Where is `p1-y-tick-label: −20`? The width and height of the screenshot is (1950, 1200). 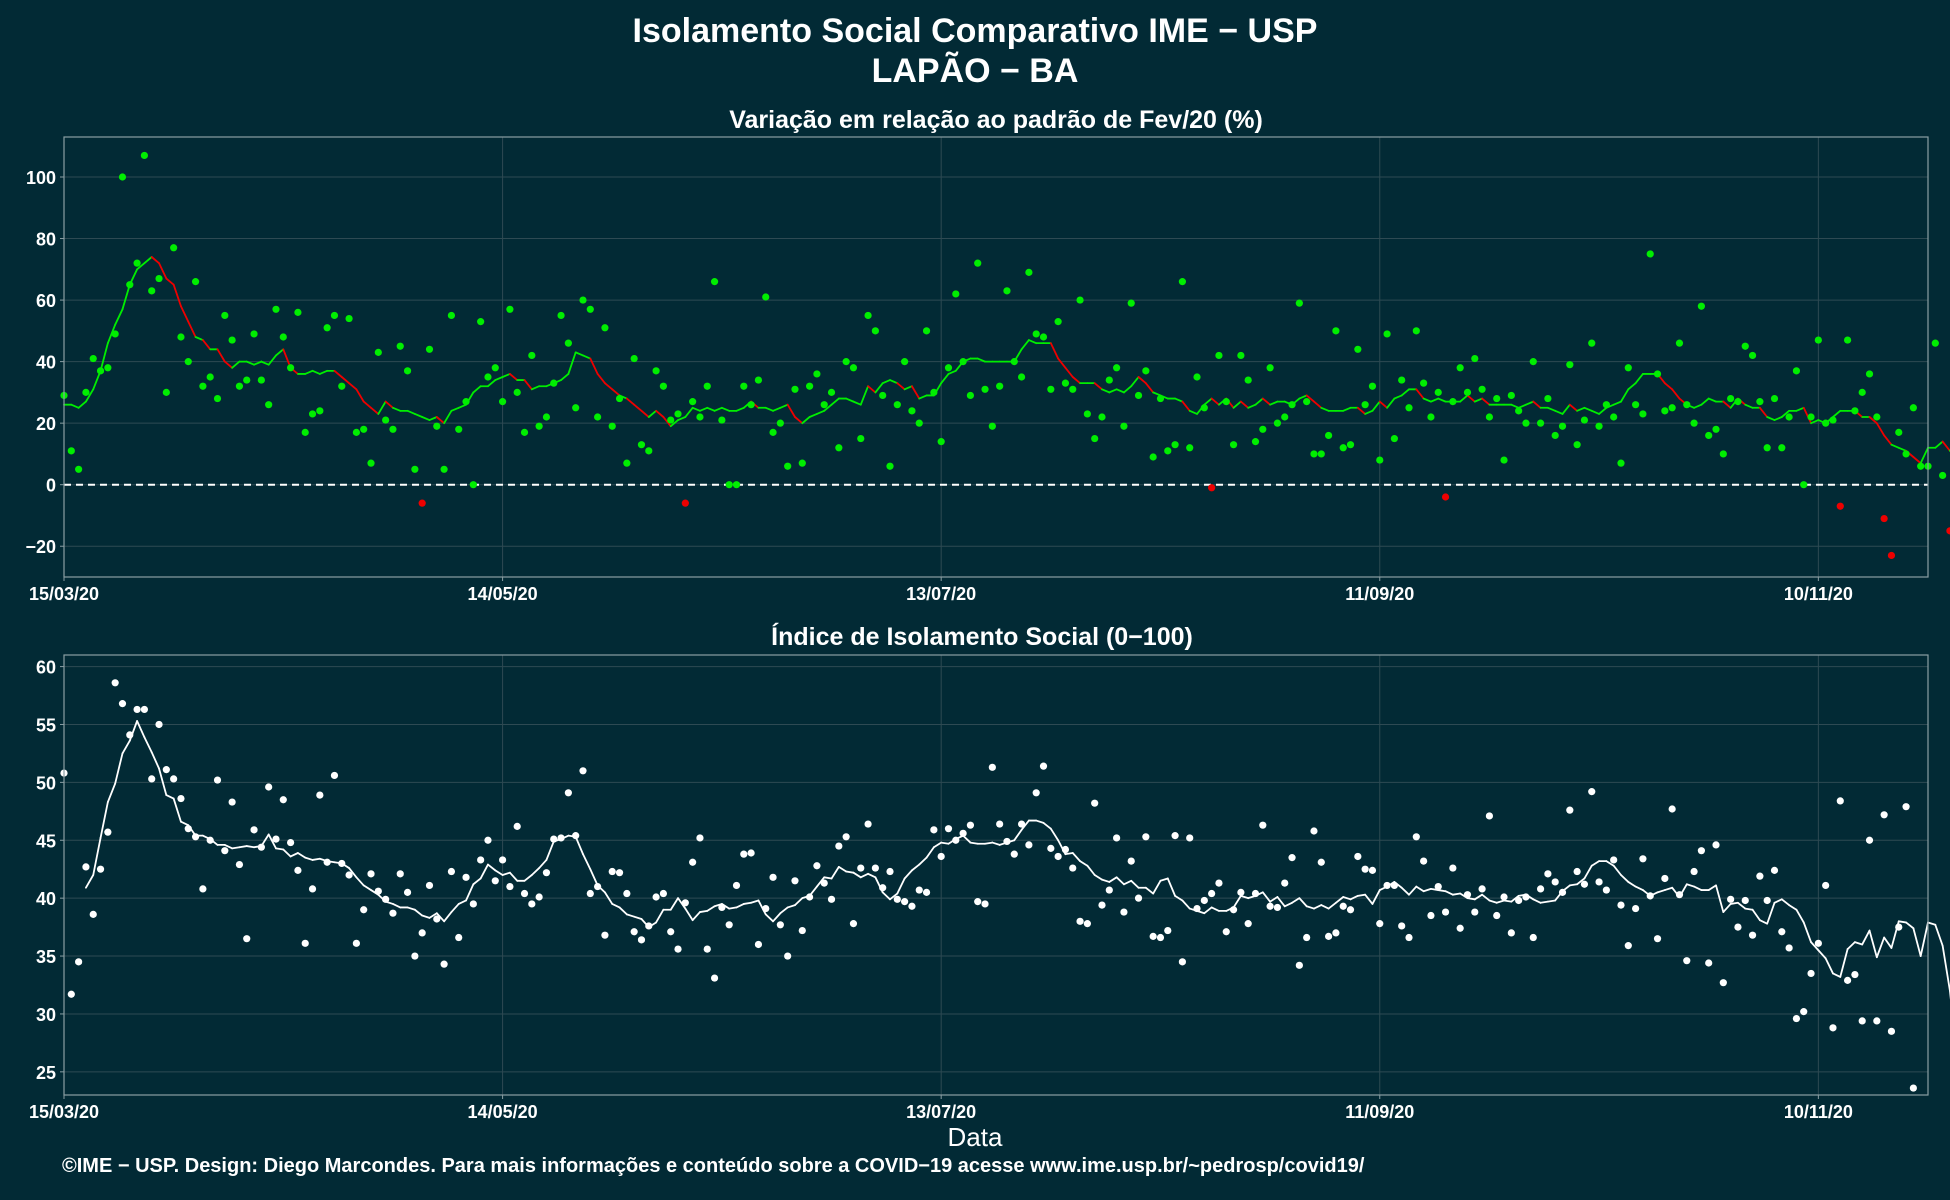
p1-y-tick-label: −20 is located at coordinates (40, 547).